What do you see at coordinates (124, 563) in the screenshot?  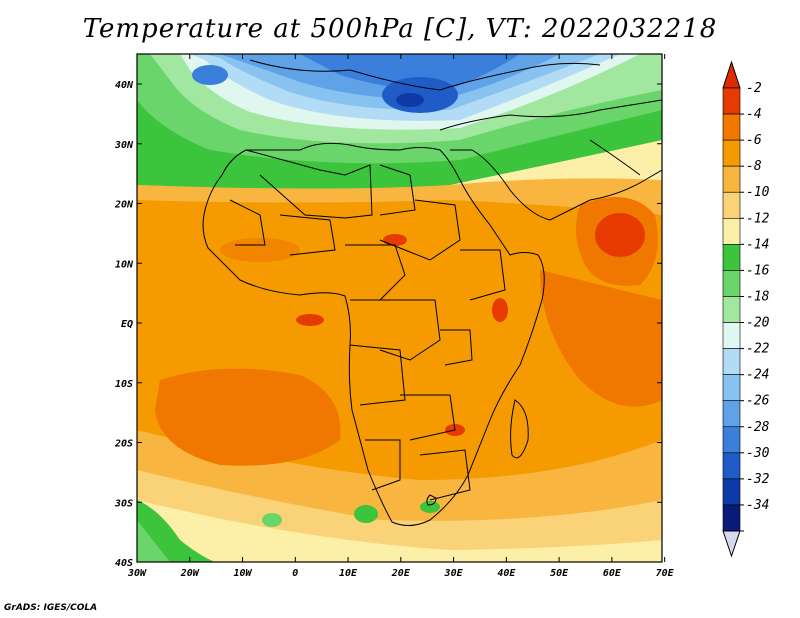 I see `lat-tick-label: 40S` at bounding box center [124, 563].